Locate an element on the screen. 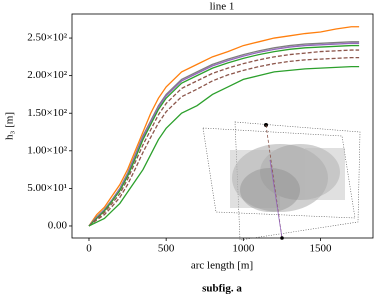 The image size is (374, 297). y-tick-label: 1.50×10² is located at coordinates (47, 113).